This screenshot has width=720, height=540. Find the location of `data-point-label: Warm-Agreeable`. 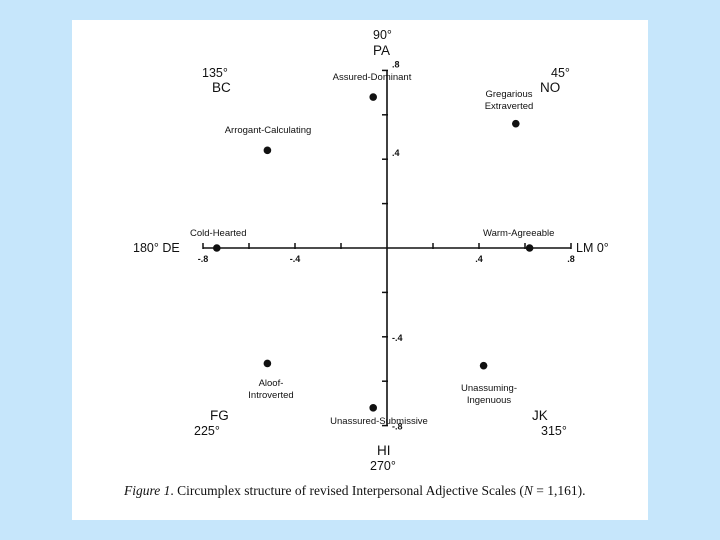

data-point-label: Warm-Agreeable is located at coordinates (518, 233).